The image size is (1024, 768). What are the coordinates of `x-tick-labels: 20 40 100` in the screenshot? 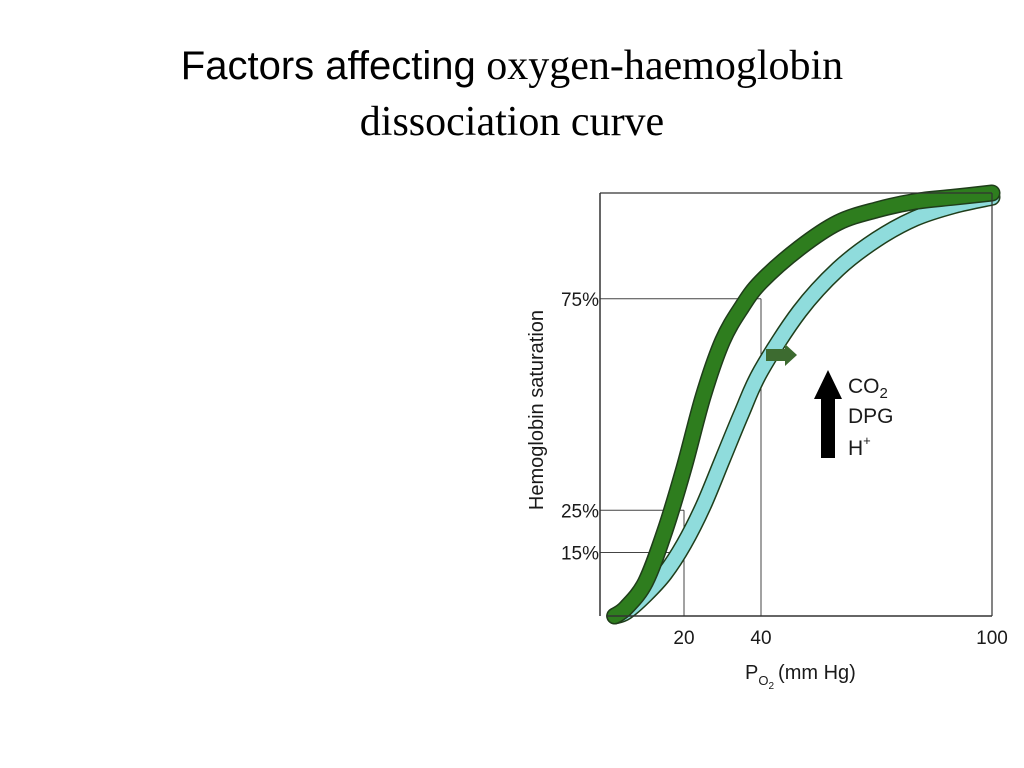 It's located at (840, 638).